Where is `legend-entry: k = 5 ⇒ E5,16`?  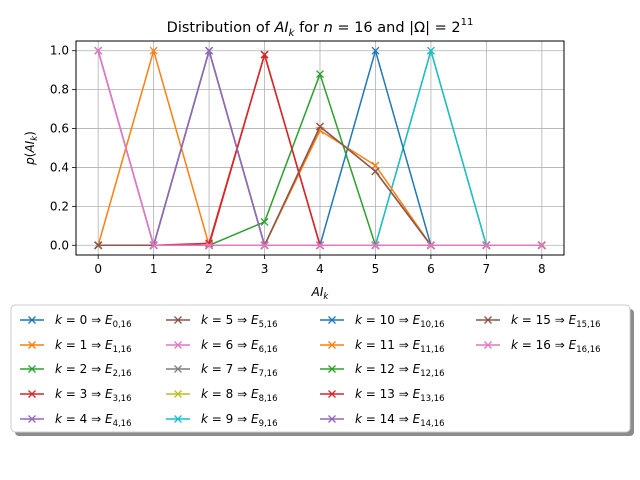
legend-entry: k = 5 ⇒ E5,16 is located at coordinates (222, 321).